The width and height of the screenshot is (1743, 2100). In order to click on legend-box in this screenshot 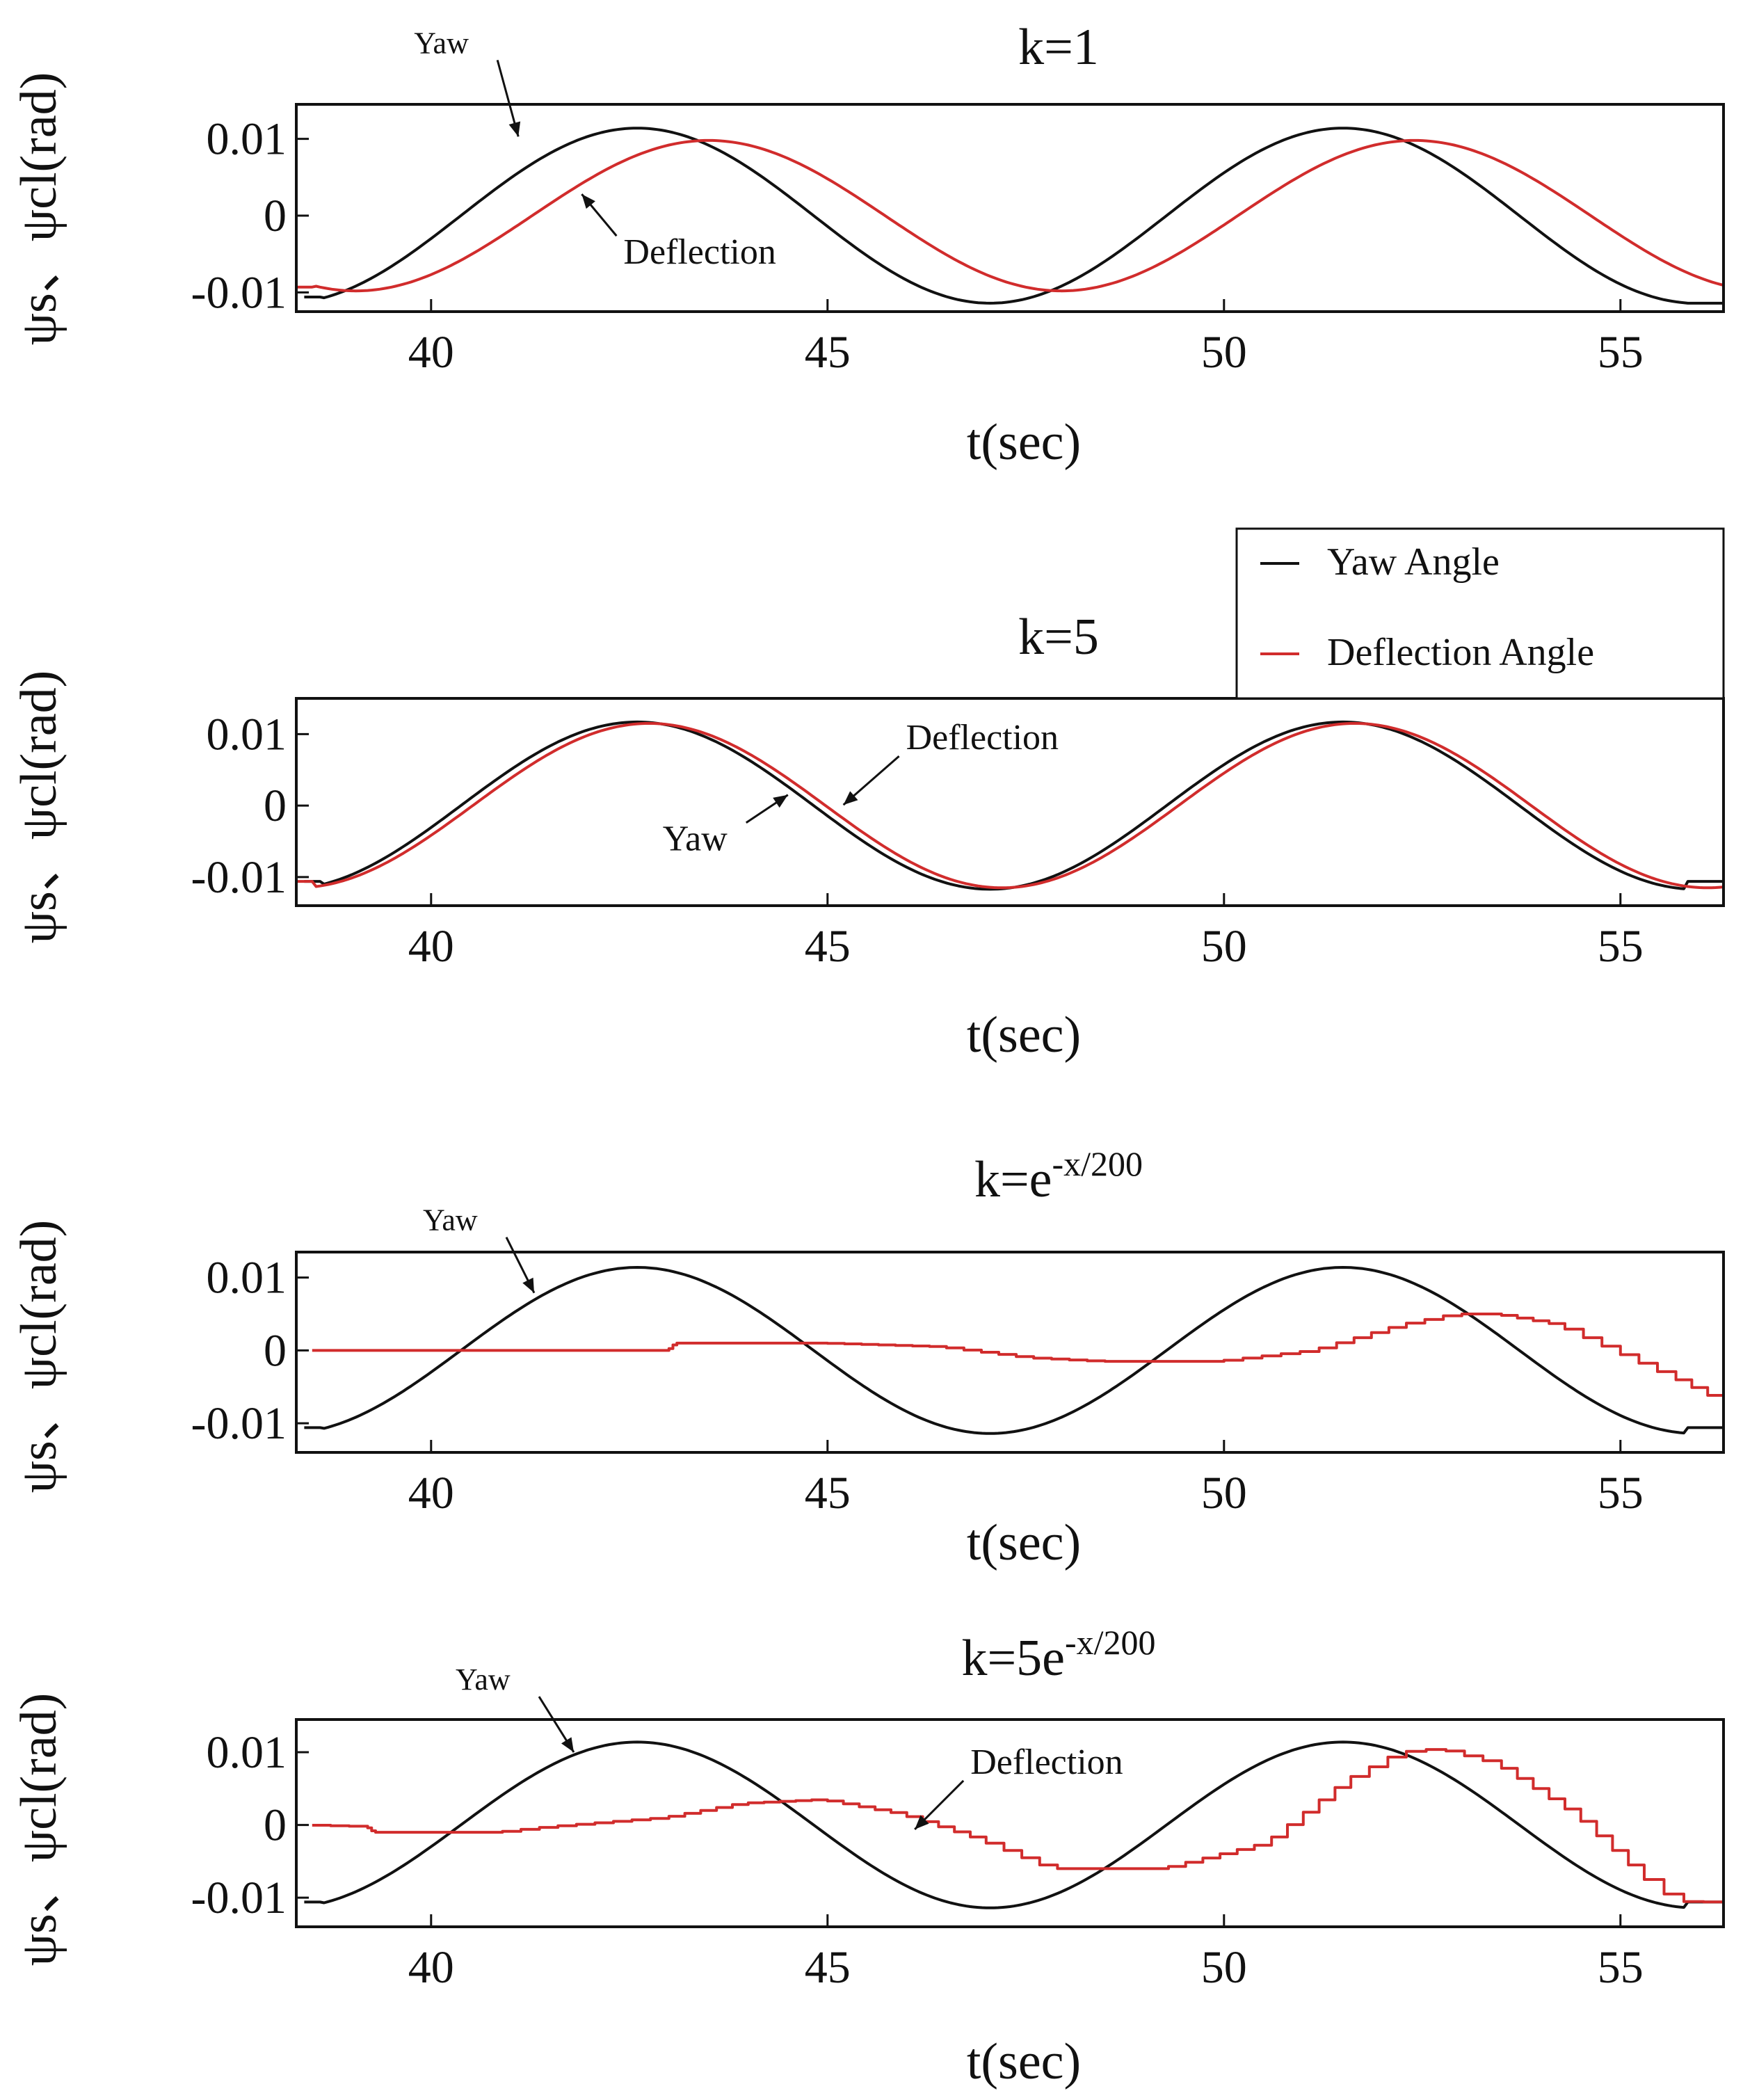, I will do `click(1480, 613)`.